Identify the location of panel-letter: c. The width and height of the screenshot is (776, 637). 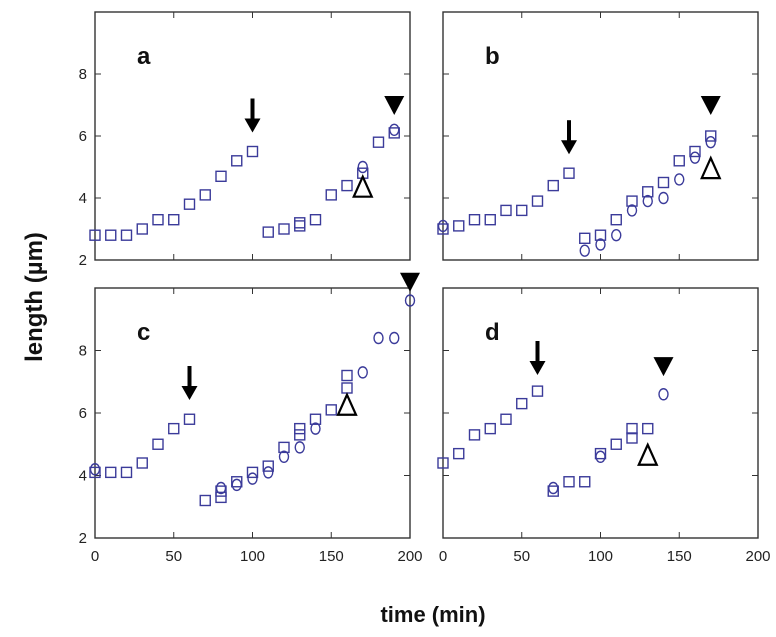
(143, 332).